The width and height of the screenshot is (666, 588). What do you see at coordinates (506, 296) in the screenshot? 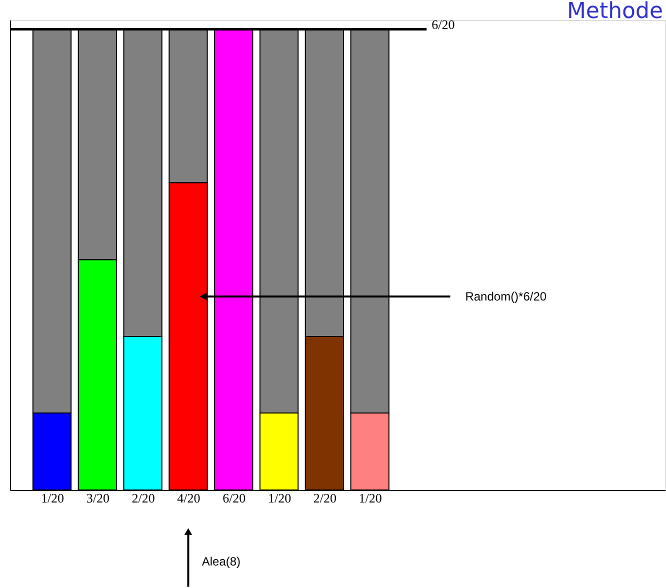
I see `text: Random()*6/20` at bounding box center [506, 296].